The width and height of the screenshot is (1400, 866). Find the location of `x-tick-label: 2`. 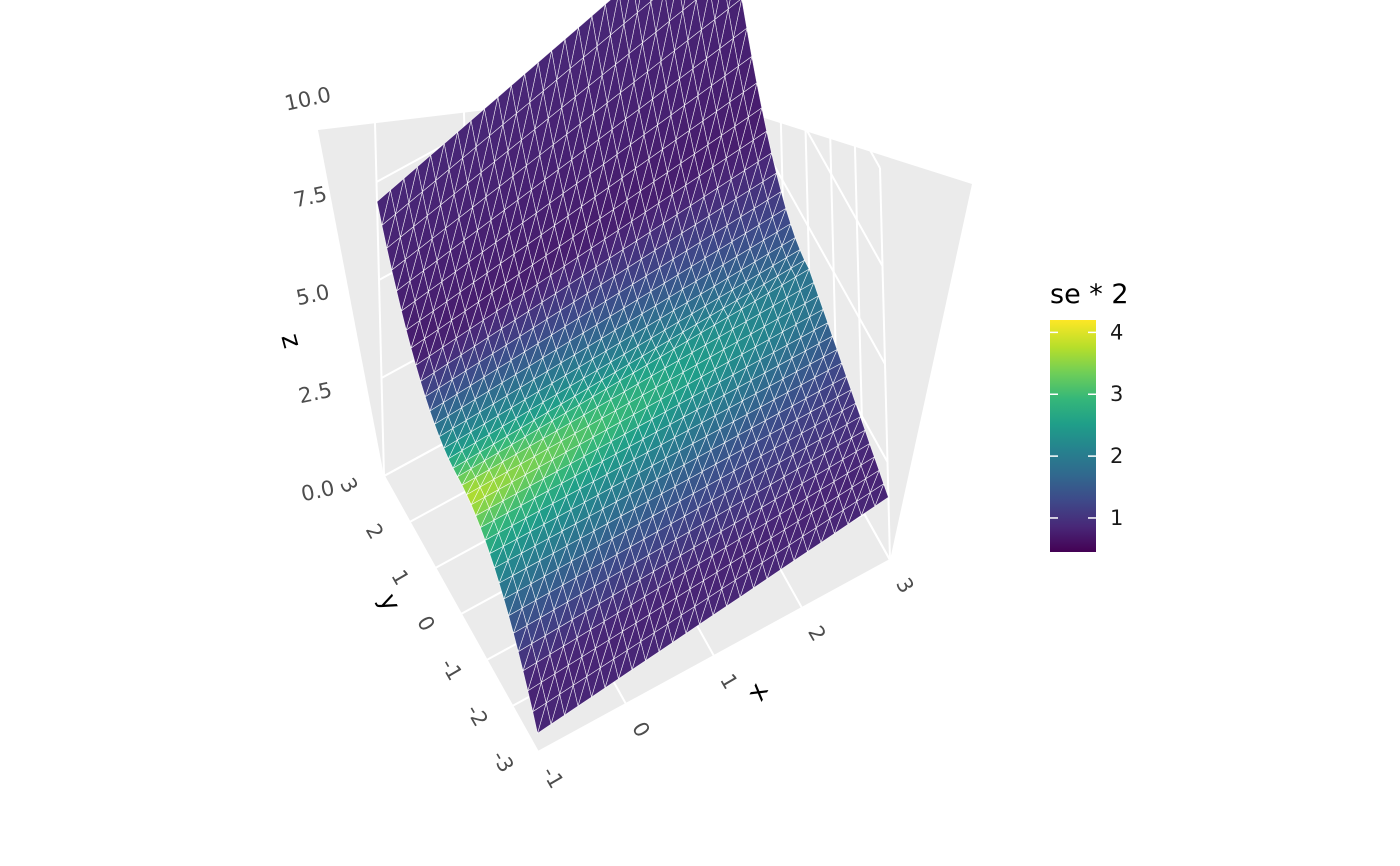

x-tick-label: 2 is located at coordinates (816, 634).